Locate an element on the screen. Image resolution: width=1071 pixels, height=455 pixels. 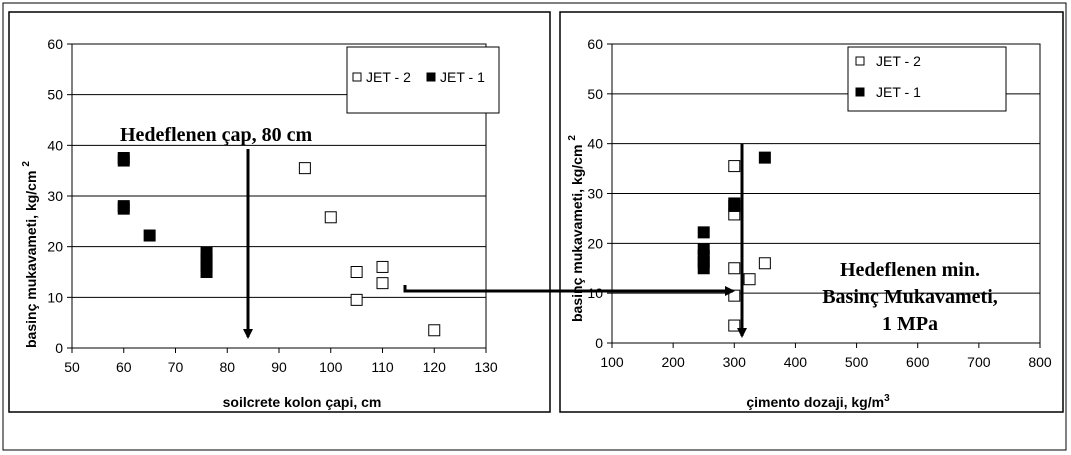
chart-2-annotation-line-3: 1 MPa is located at coordinates (910, 324).